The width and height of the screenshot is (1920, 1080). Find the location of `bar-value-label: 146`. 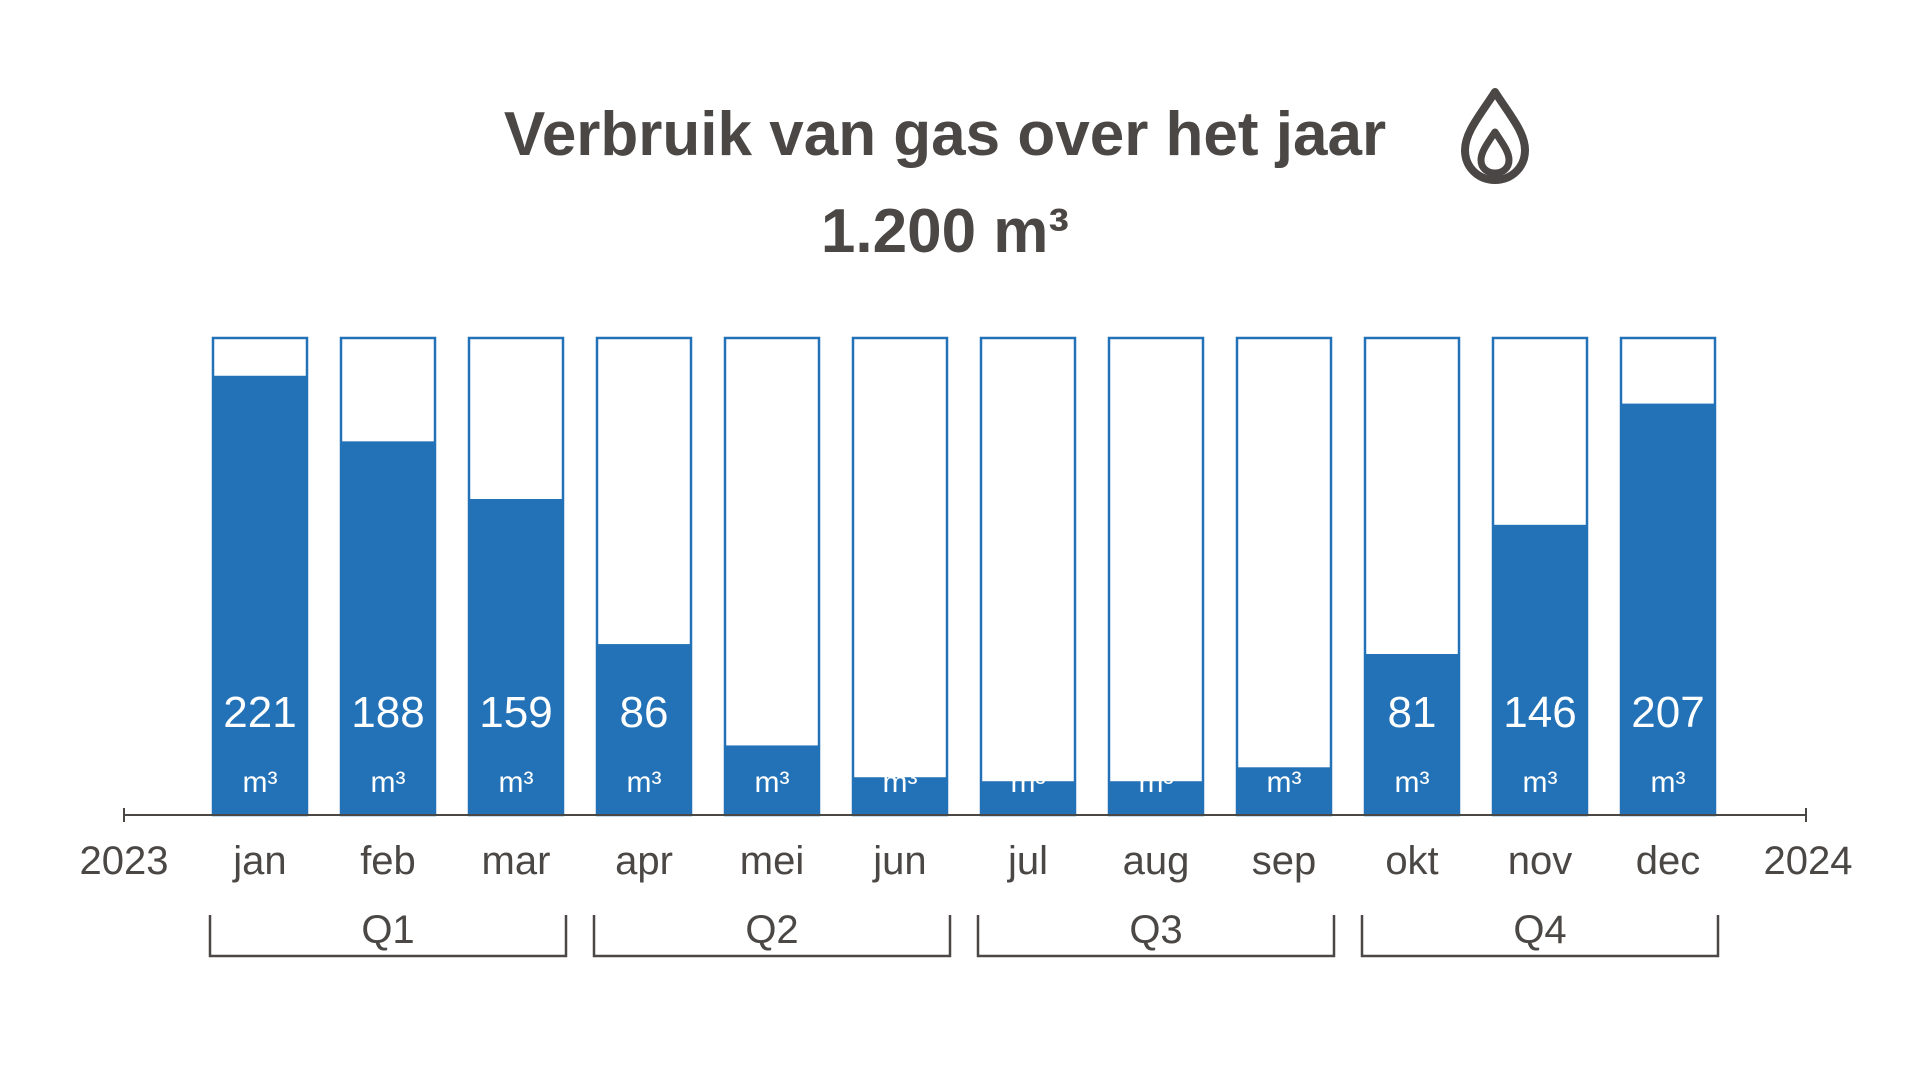

bar-value-label: 146 is located at coordinates (1539, 712).